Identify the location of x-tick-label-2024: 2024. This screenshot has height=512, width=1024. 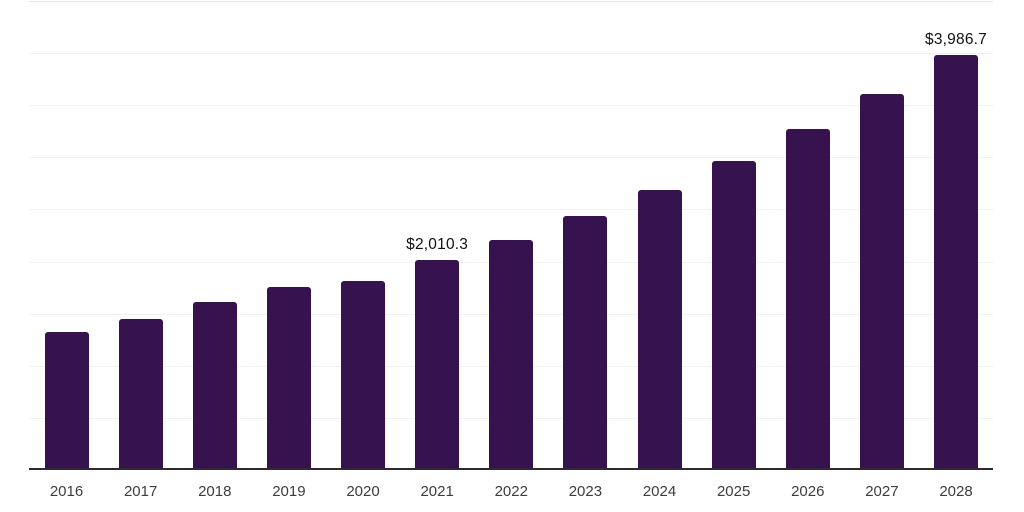
(659, 491).